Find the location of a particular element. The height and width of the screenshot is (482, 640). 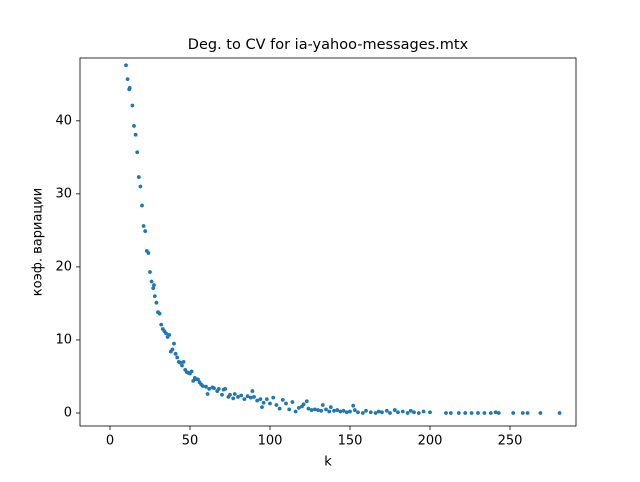

y-tick-label: 10 is located at coordinates (63, 339).